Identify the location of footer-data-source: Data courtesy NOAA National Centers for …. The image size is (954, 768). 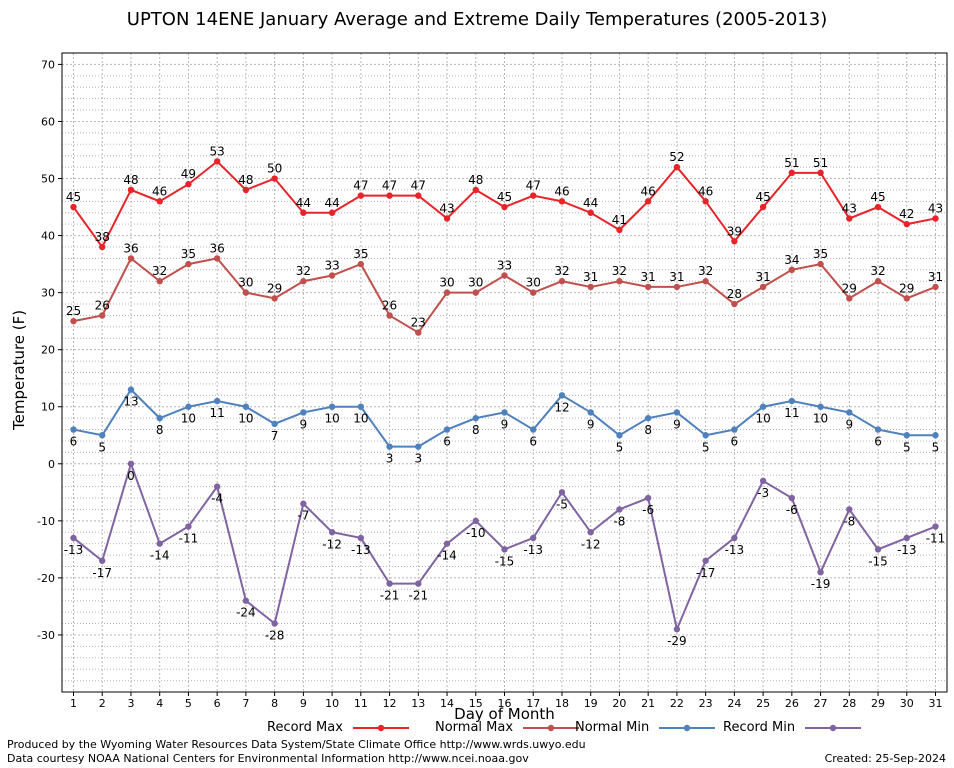
(268, 758).